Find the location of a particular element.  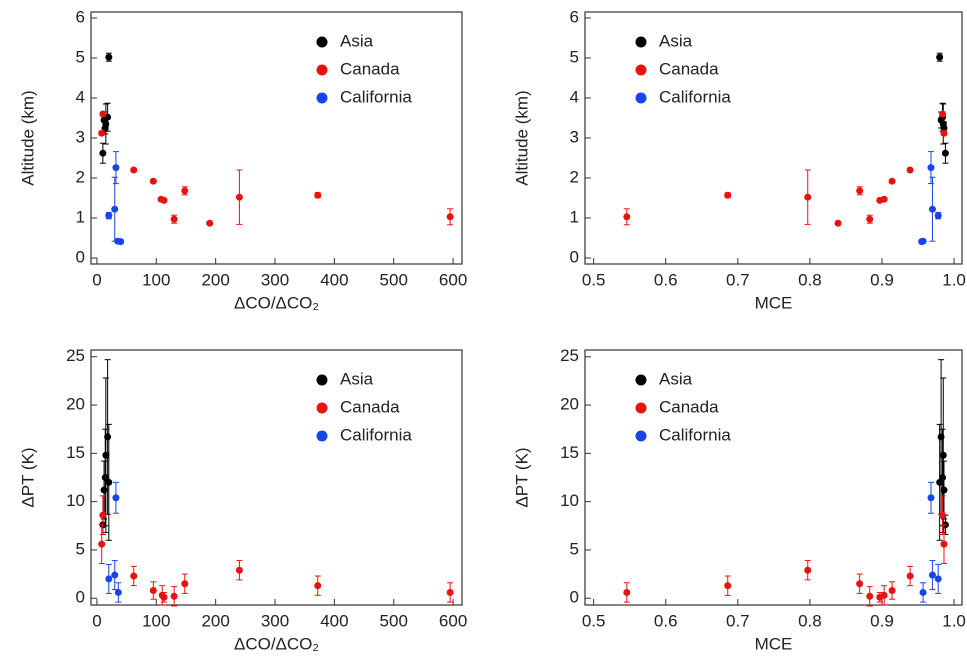

y-tick-label: 5 is located at coordinates (80, 56).